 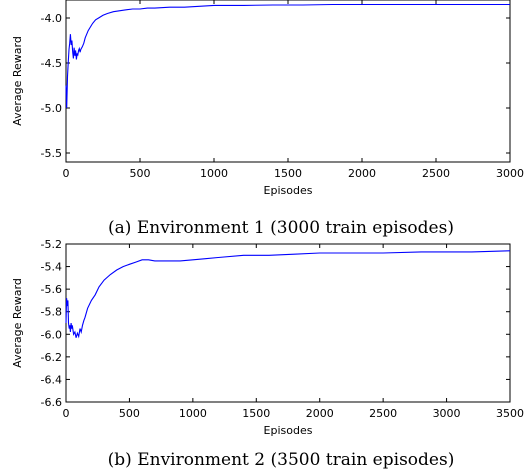 I want to click on y-tick-label: -5.4, so click(x=51, y=267).